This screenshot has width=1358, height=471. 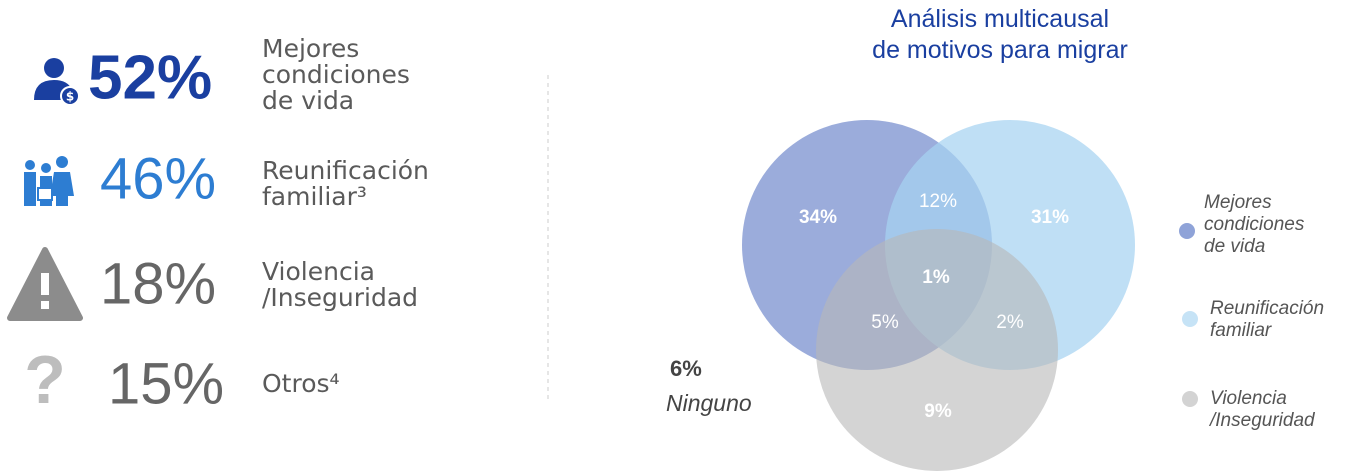 What do you see at coordinates (818, 217) in the screenshot?
I see `region-label: 34%` at bounding box center [818, 217].